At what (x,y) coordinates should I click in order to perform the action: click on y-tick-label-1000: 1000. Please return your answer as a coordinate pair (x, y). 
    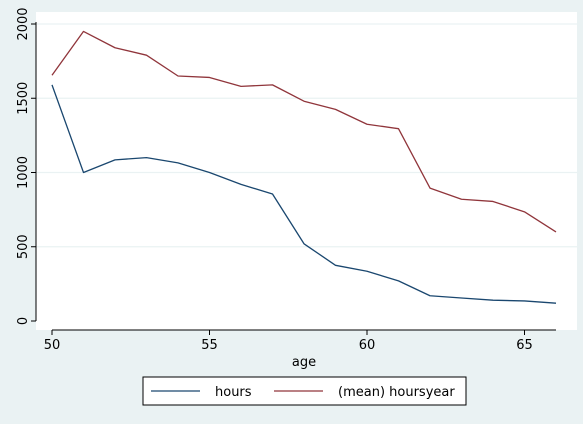
    Looking at the image, I should click on (23, 172).